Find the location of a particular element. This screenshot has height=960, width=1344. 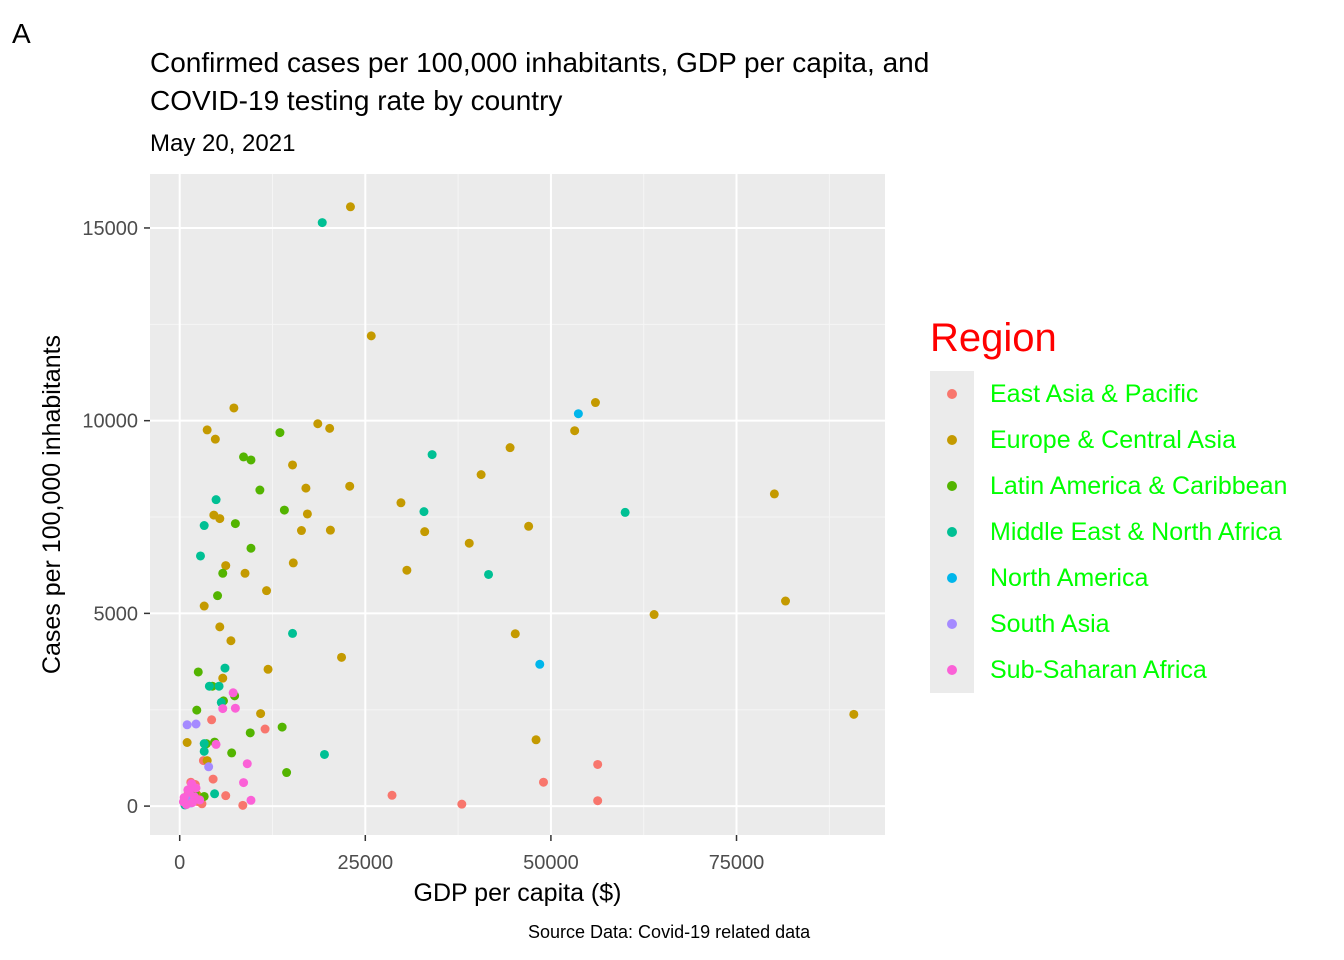

legend-title: Region is located at coordinates (993, 338).